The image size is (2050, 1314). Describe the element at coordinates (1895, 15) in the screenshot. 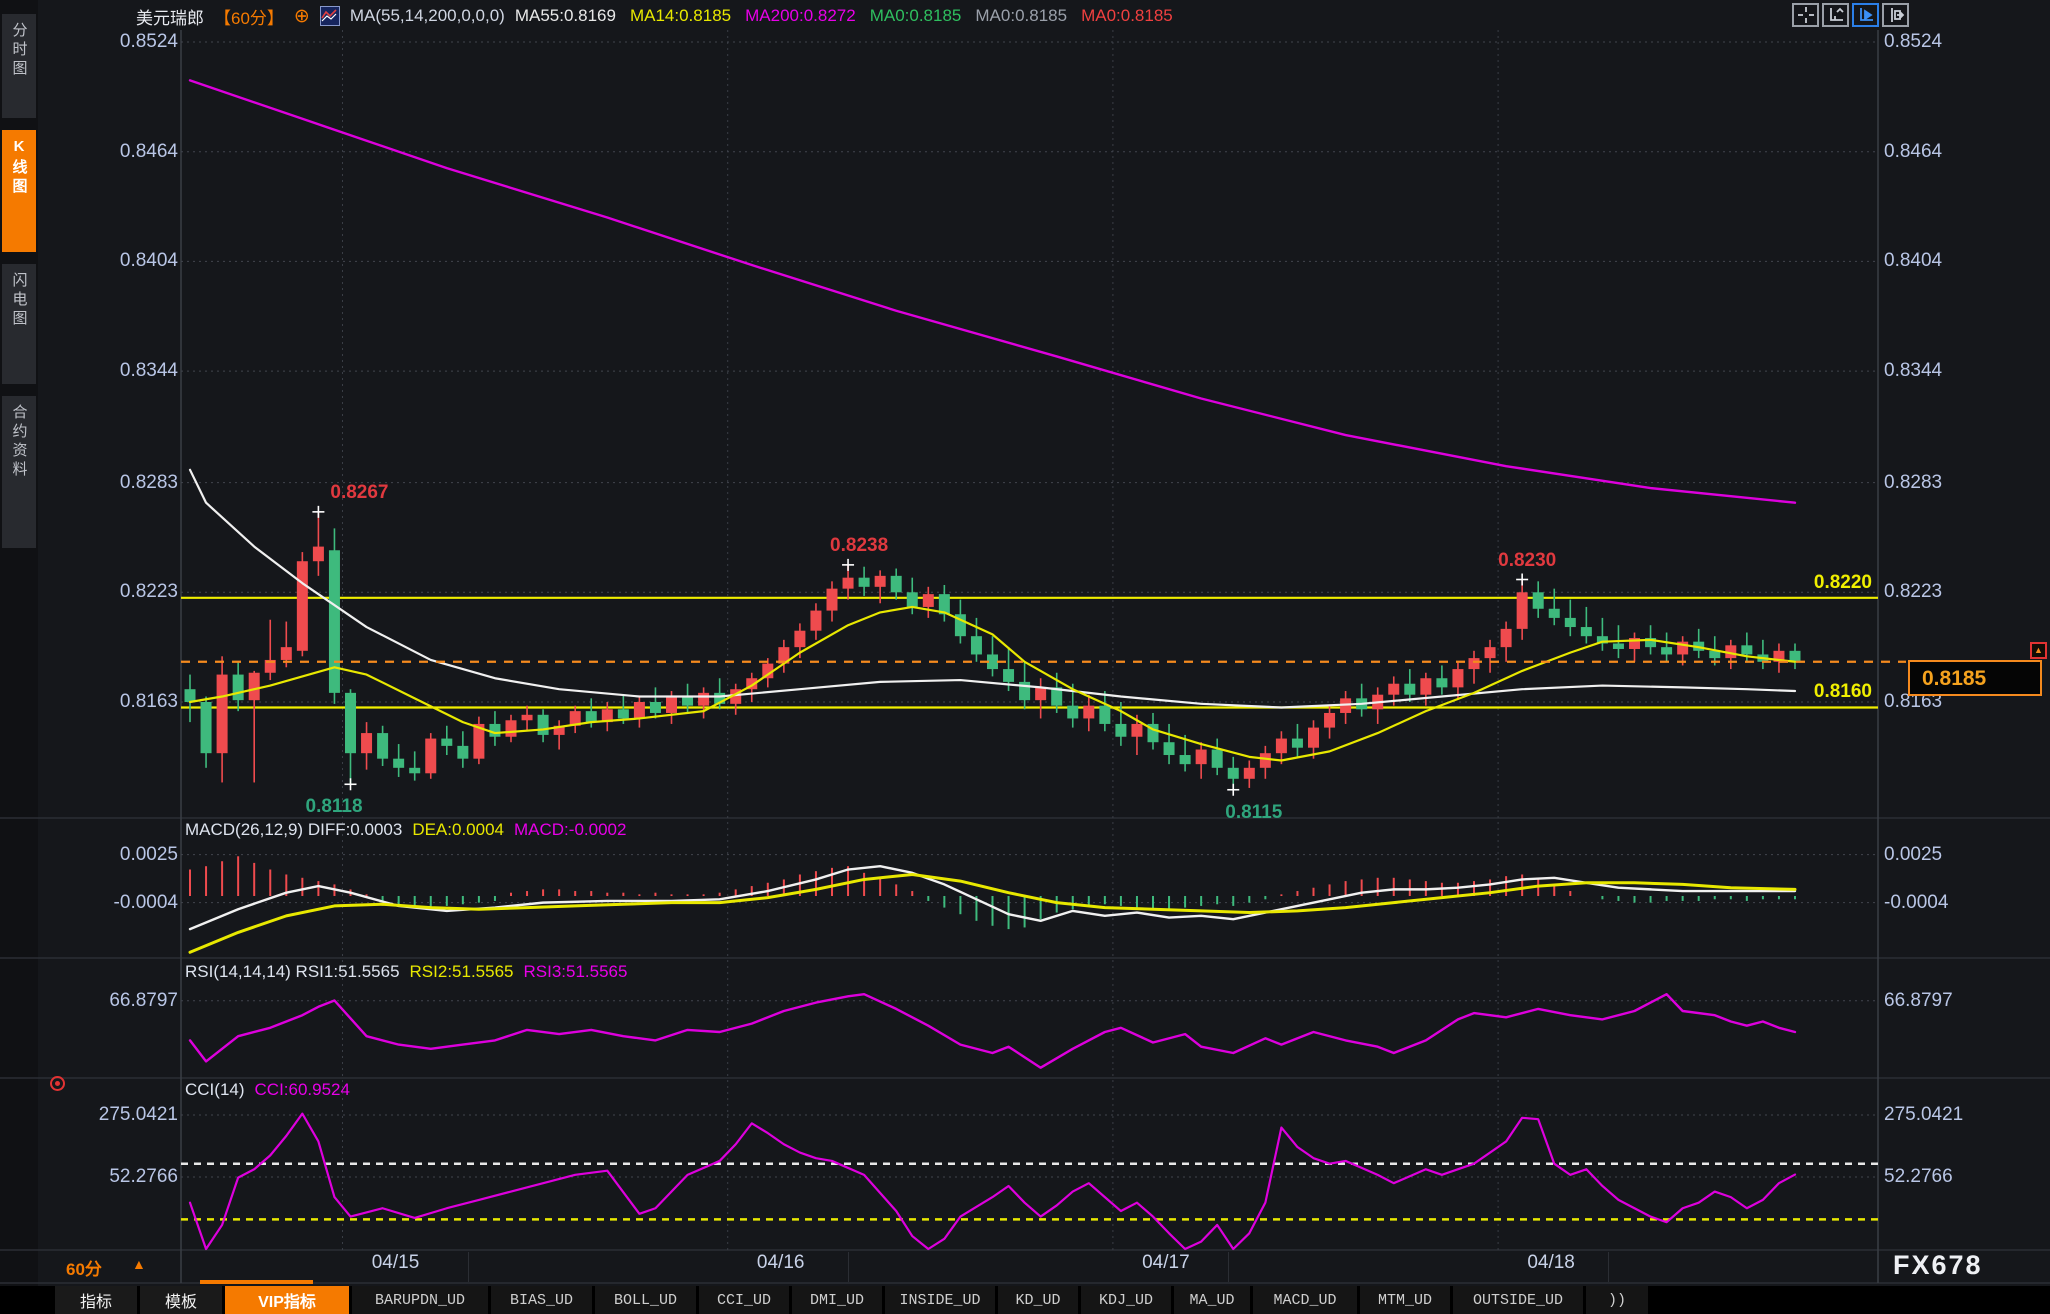

I see `collapse-right-icon` at that location.